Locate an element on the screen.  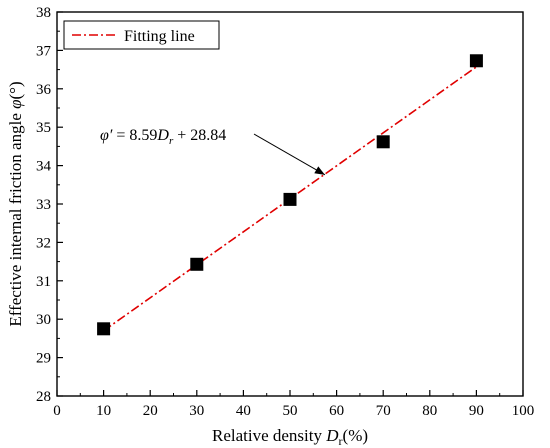
y-tick-label: 38 is located at coordinates (43, 13).